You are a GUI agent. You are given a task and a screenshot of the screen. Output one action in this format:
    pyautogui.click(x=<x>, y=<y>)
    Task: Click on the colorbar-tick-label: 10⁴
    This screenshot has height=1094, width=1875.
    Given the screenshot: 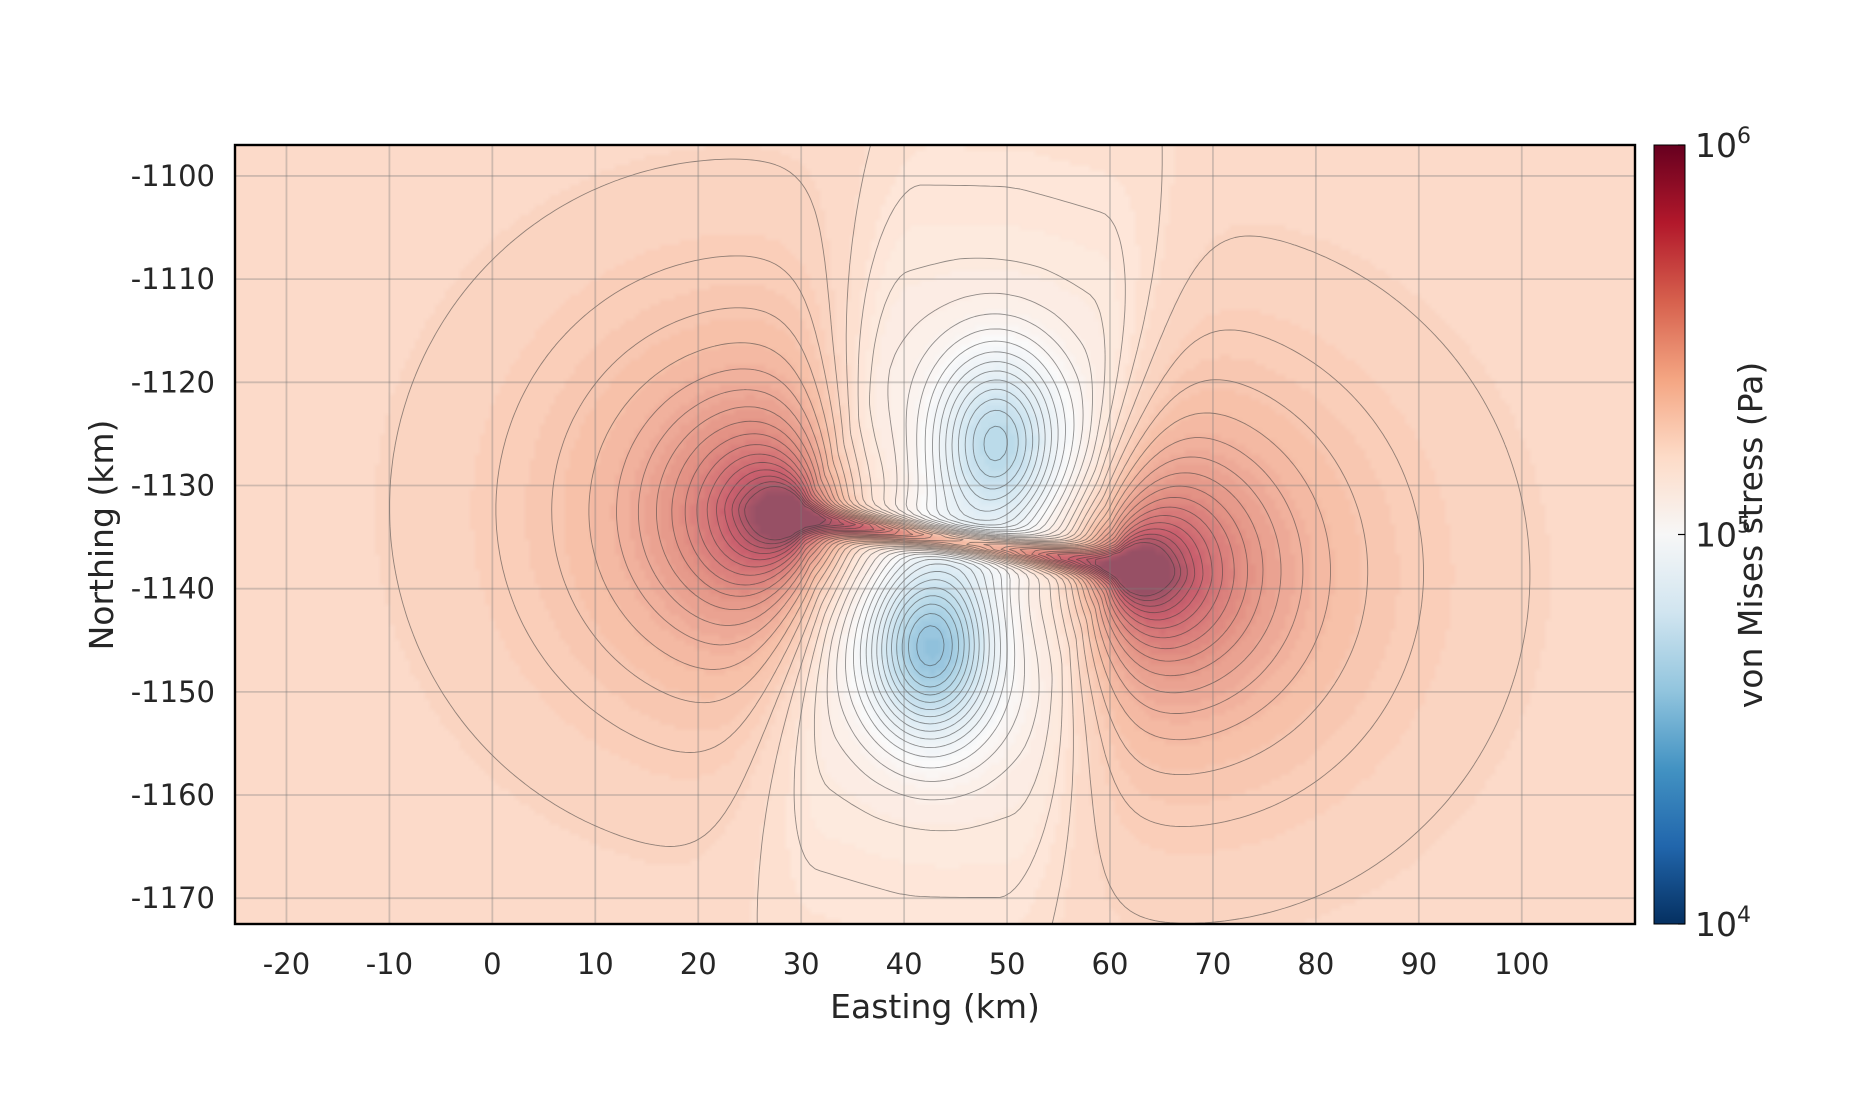 What is the action you would take?
    pyautogui.click(x=1723, y=923)
    